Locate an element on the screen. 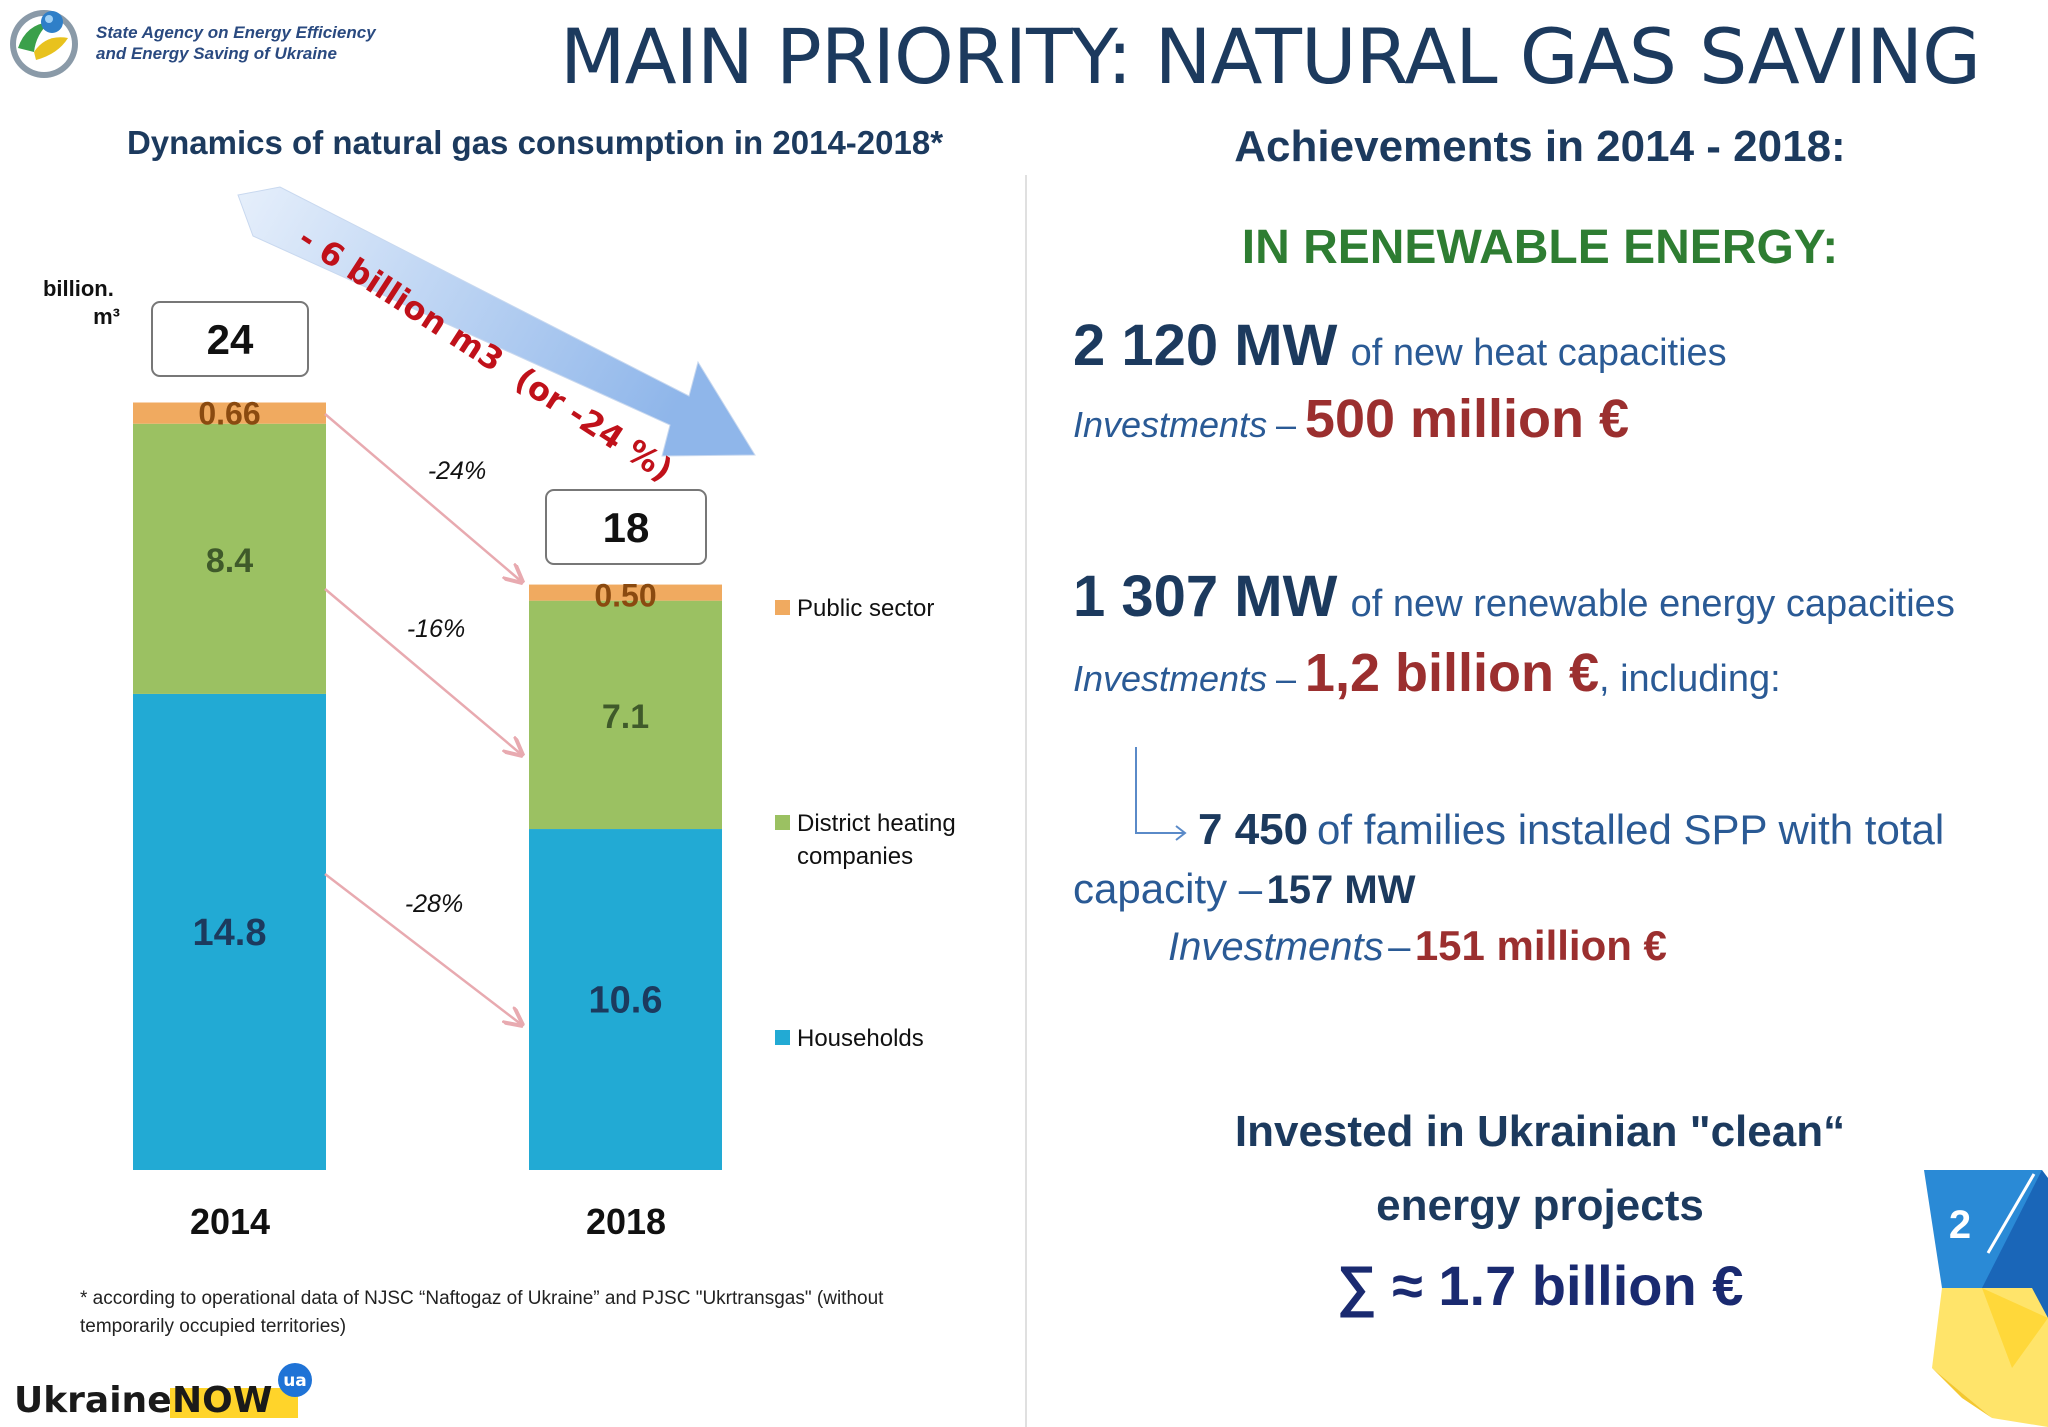 The image size is (2048, 1427). families-count: 7 450 is located at coordinates (1253, 829).